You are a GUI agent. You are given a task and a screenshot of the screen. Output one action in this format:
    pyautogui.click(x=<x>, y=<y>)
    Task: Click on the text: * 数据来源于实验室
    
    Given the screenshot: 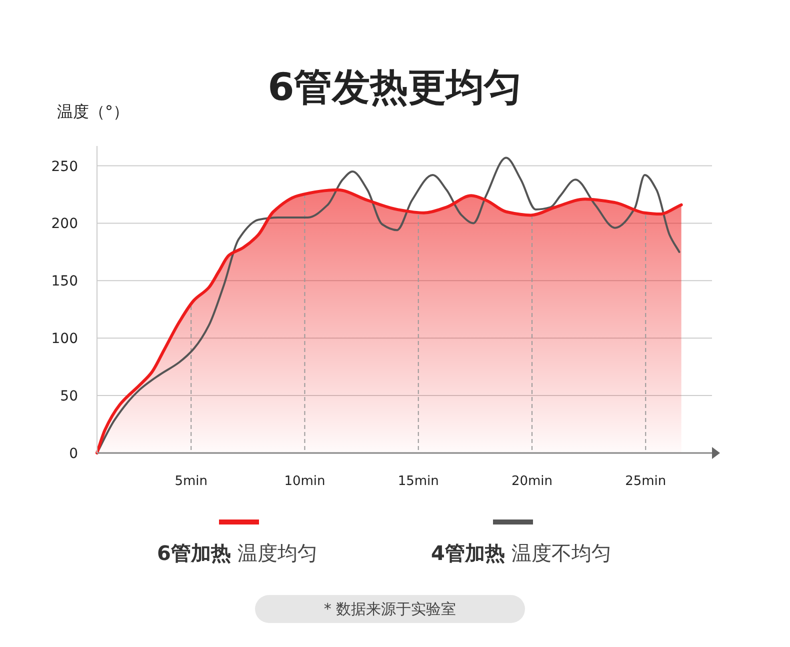 What is the action you would take?
    pyautogui.click(x=390, y=609)
    